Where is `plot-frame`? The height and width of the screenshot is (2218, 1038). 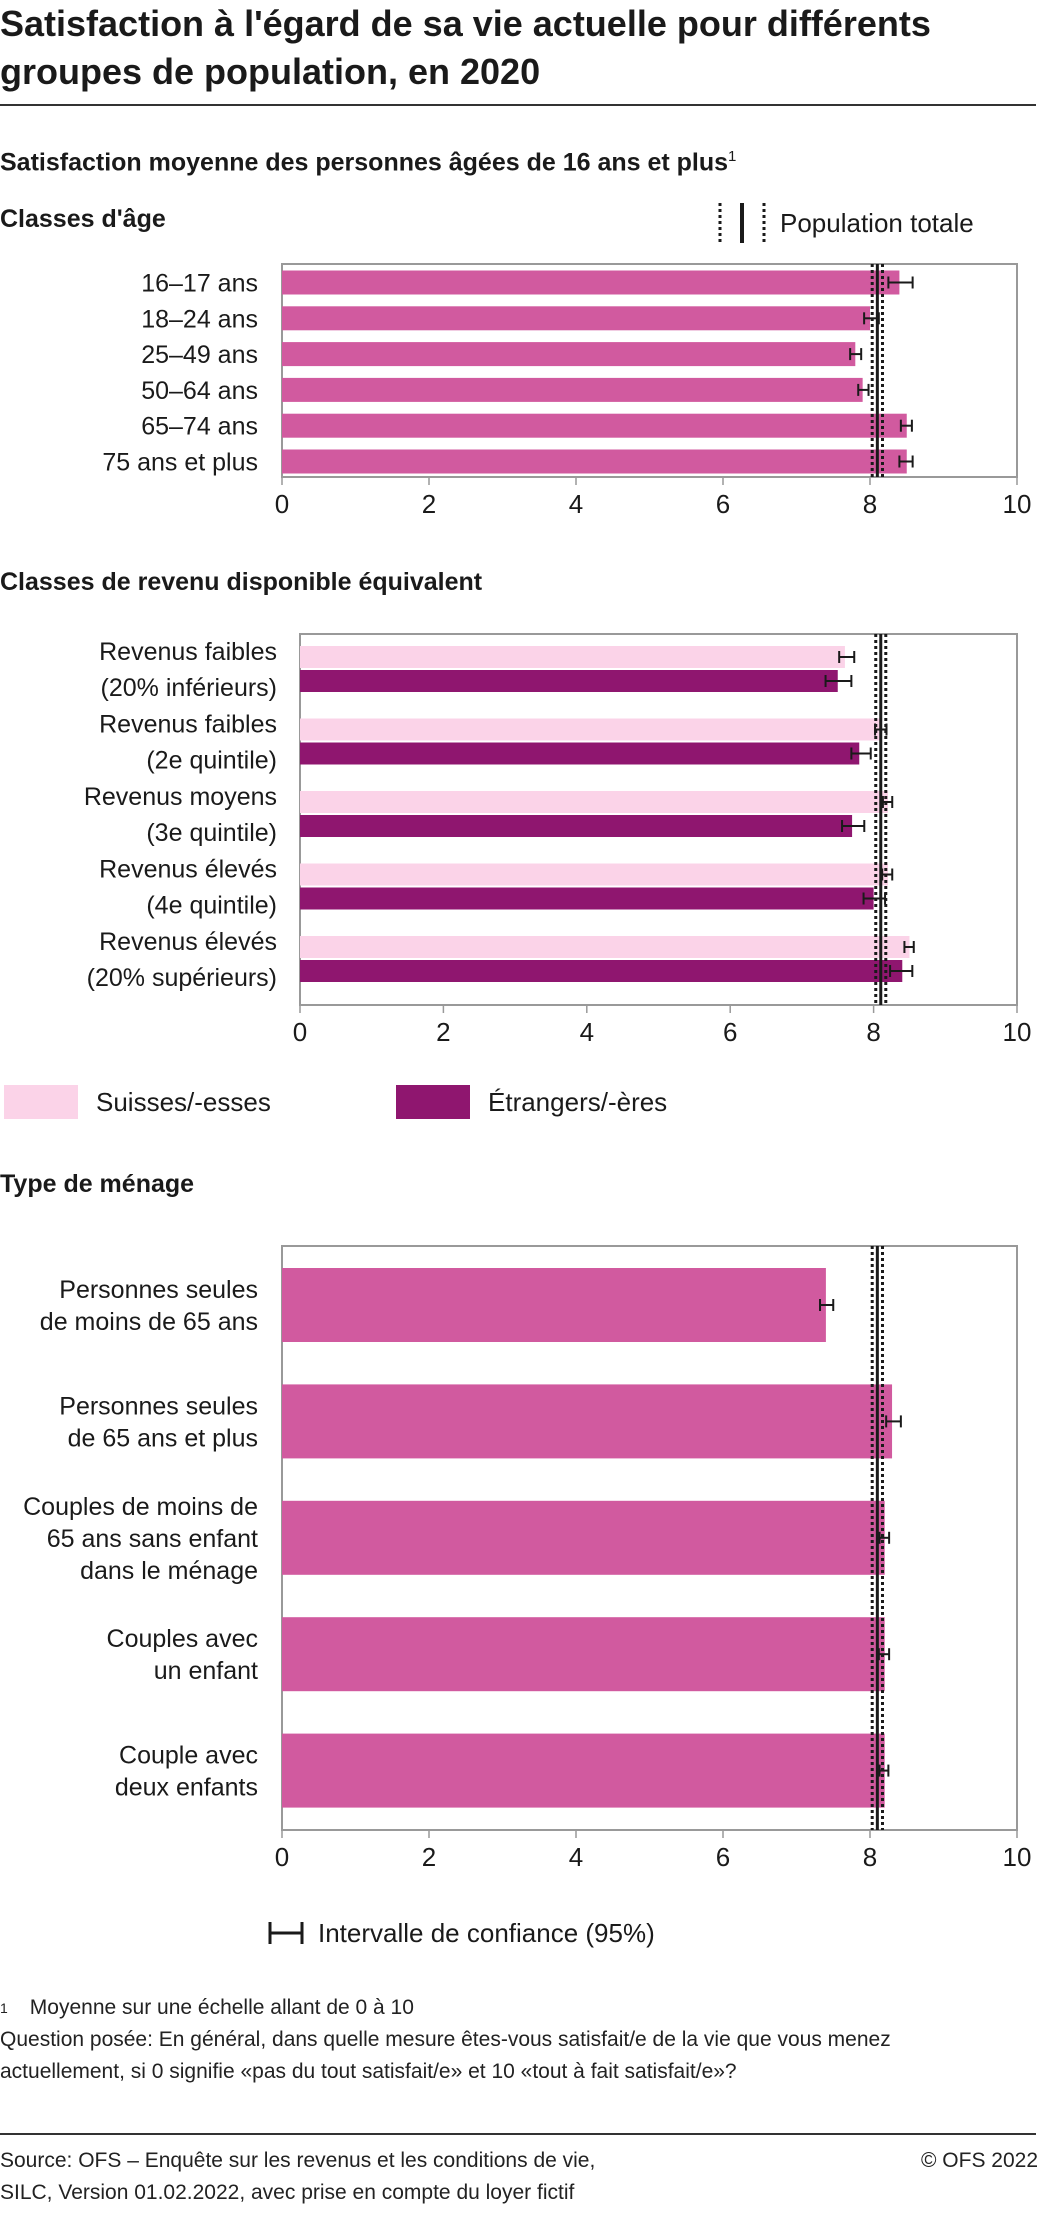
plot-frame is located at coordinates (649, 370).